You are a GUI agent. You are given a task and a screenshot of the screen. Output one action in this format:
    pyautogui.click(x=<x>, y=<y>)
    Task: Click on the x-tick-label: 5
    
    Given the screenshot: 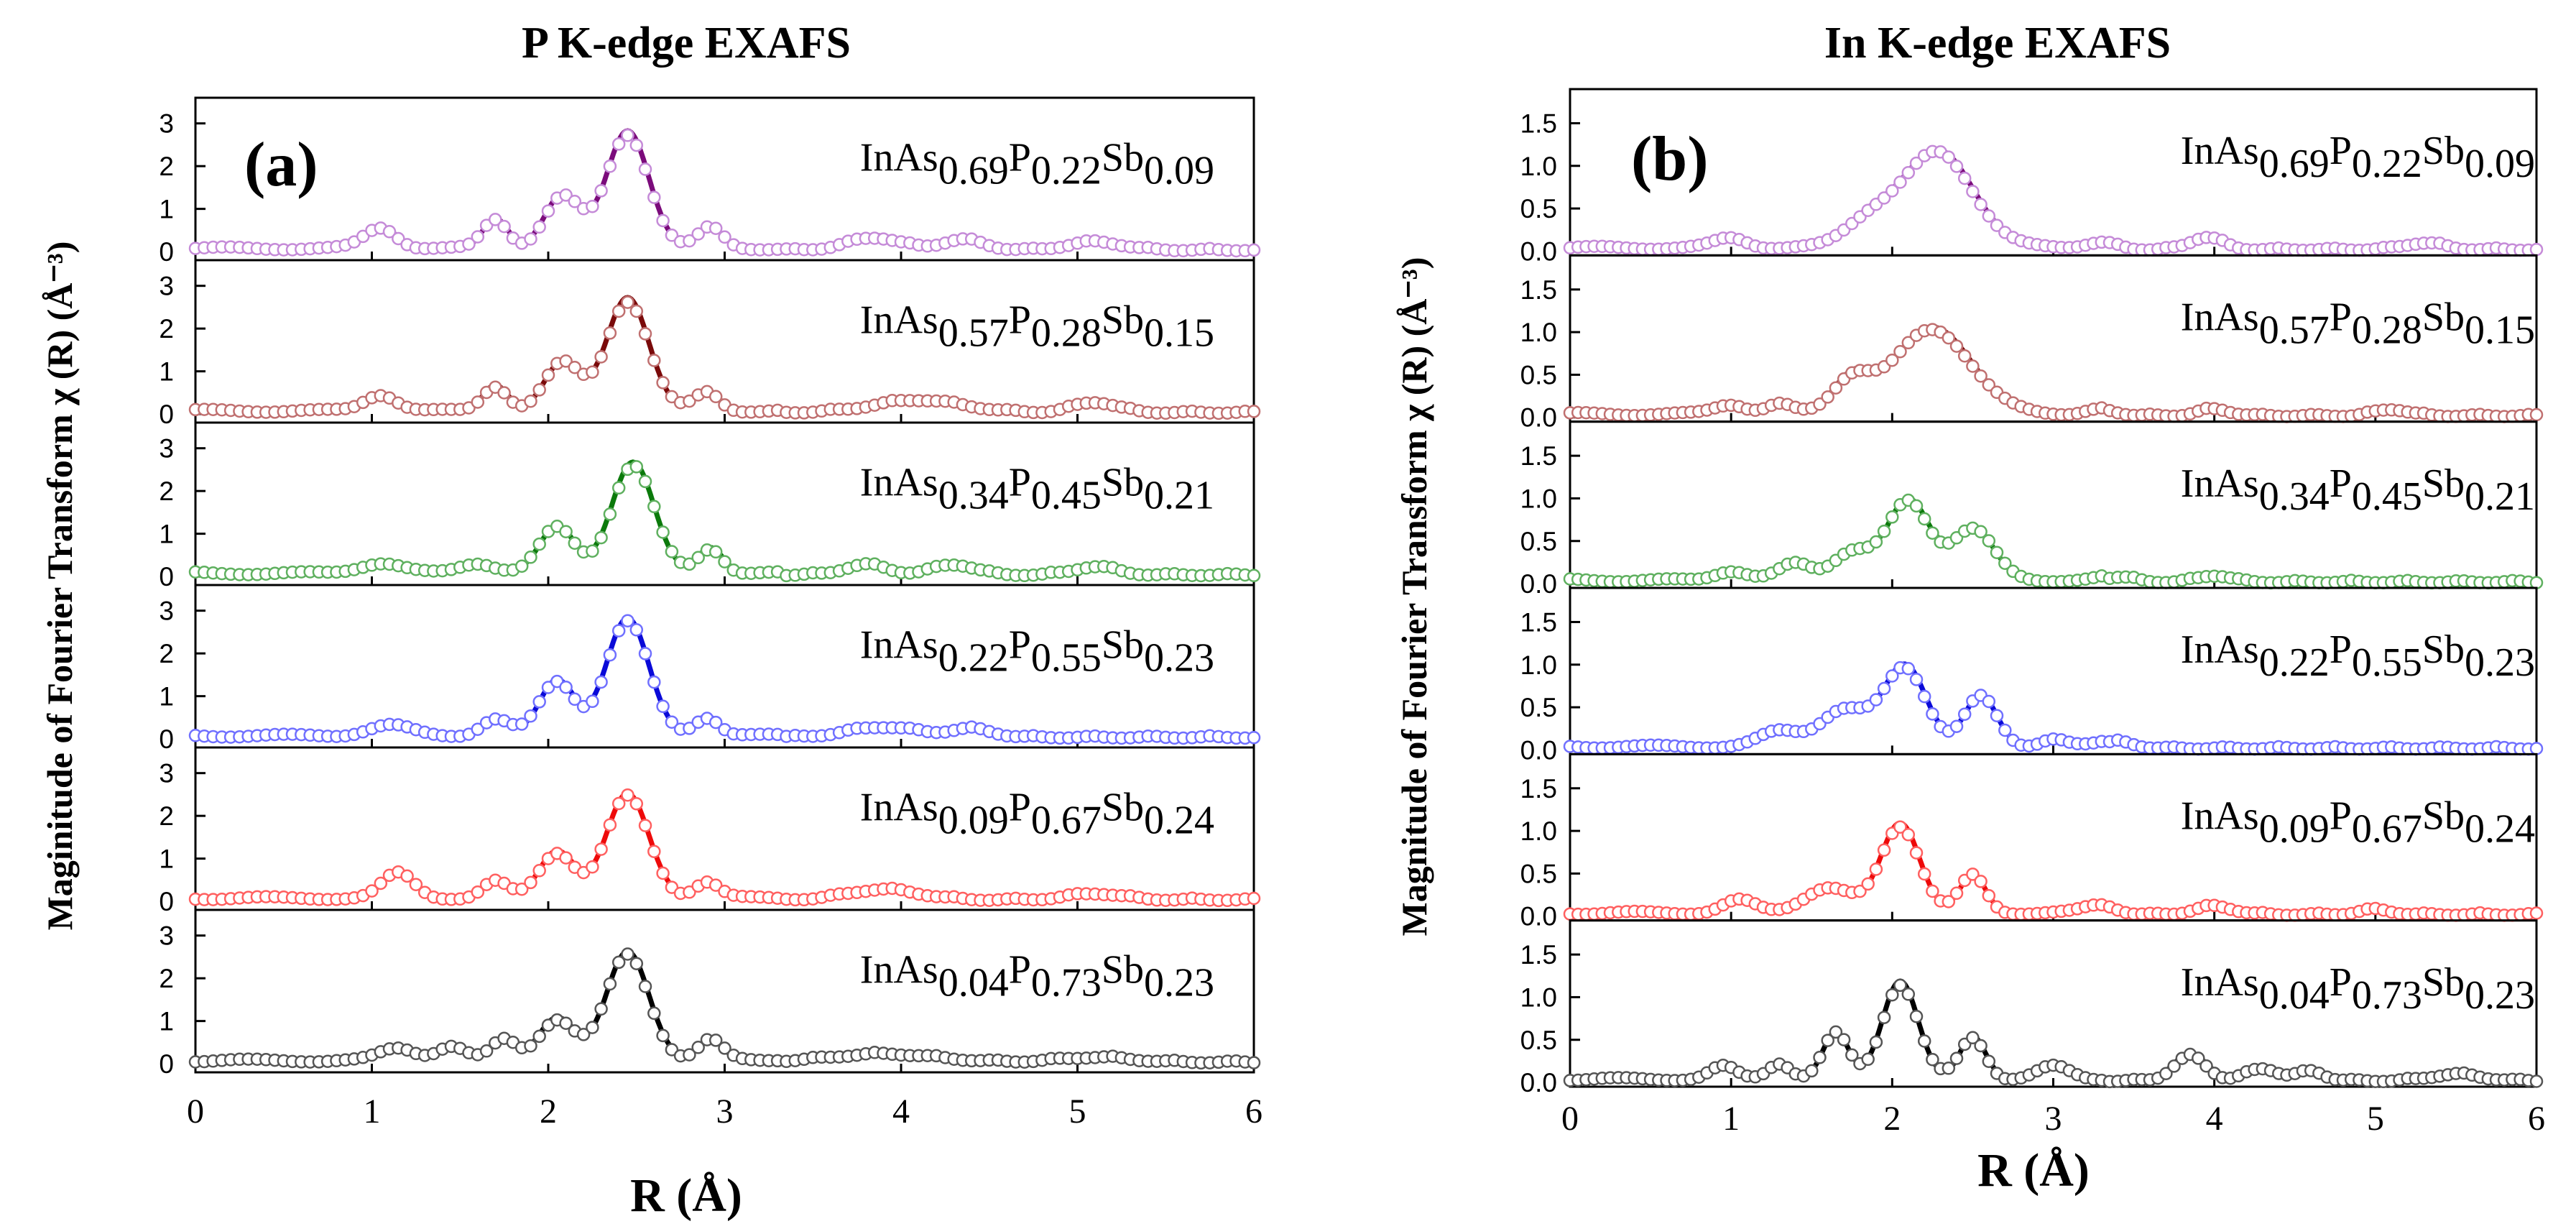 What is the action you would take?
    pyautogui.click(x=2376, y=1119)
    